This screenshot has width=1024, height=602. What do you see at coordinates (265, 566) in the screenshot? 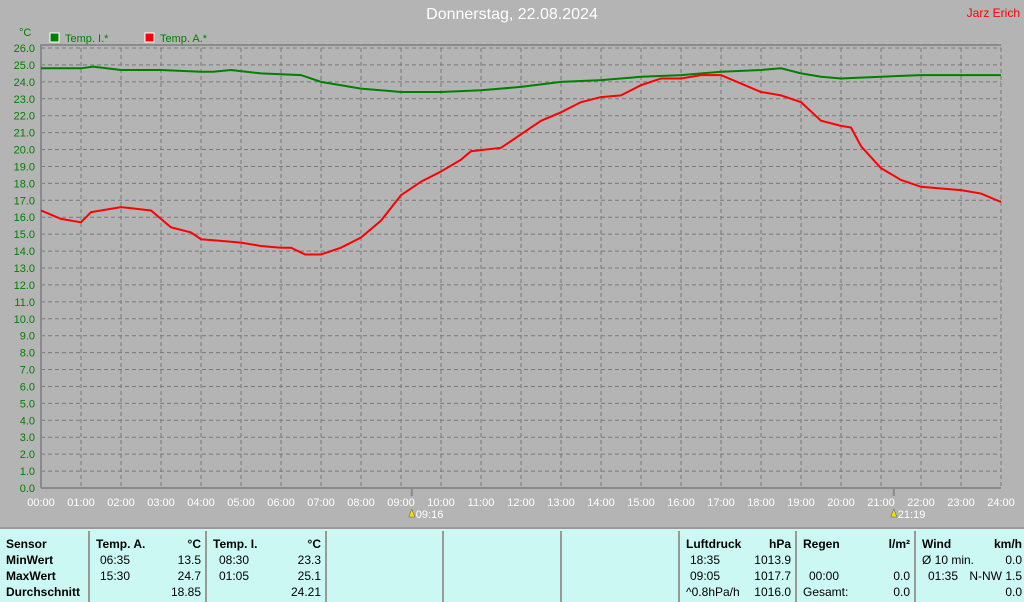
I see `temp-i-column: Temp. I. °C 08:30 23.3 01:05 25.1 24.21` at bounding box center [265, 566].